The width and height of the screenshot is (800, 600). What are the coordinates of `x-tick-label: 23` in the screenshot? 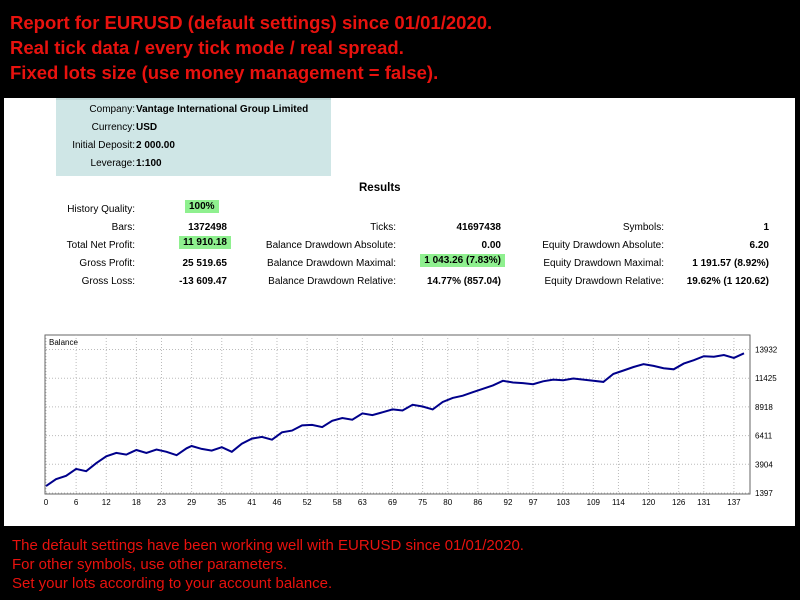 It's located at (161, 502).